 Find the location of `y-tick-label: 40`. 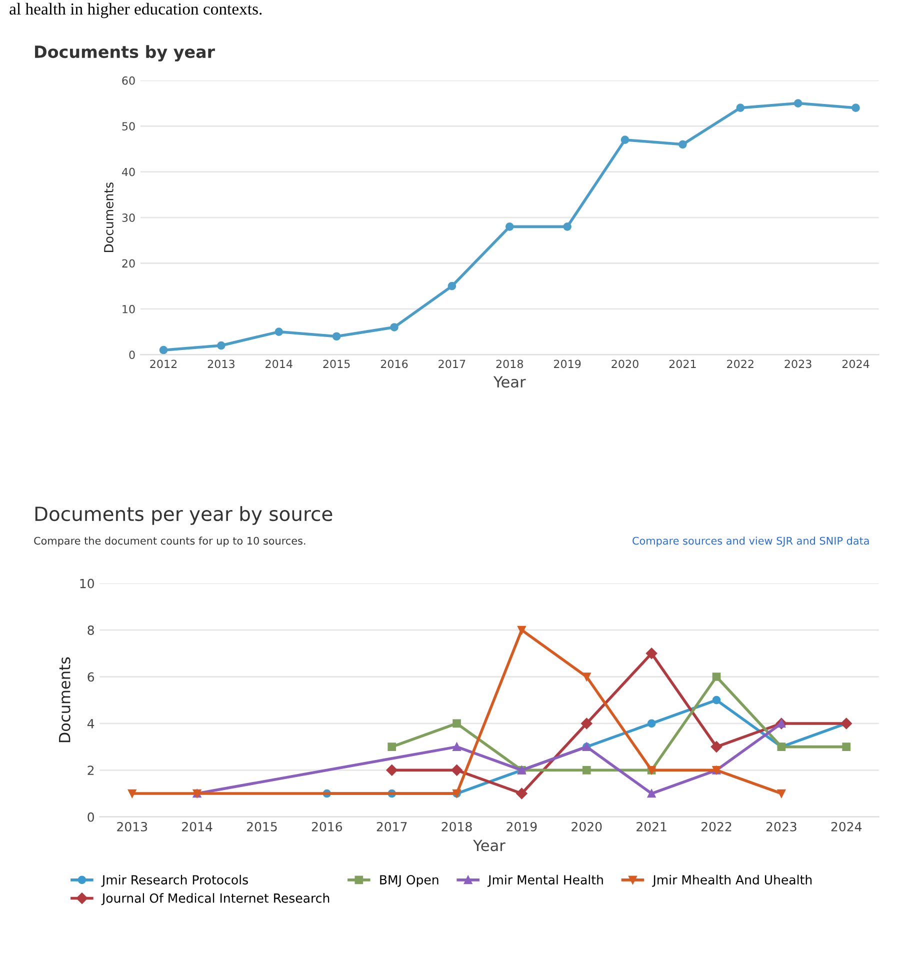

y-tick-label: 40 is located at coordinates (128, 172).